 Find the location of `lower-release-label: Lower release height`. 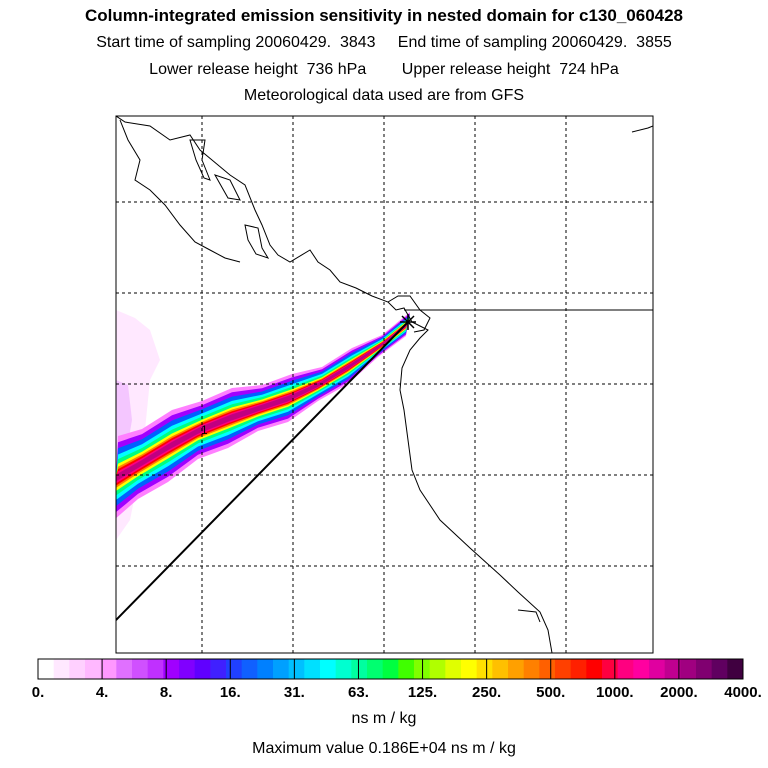

lower-release-label: Lower release height is located at coordinates (223, 69).